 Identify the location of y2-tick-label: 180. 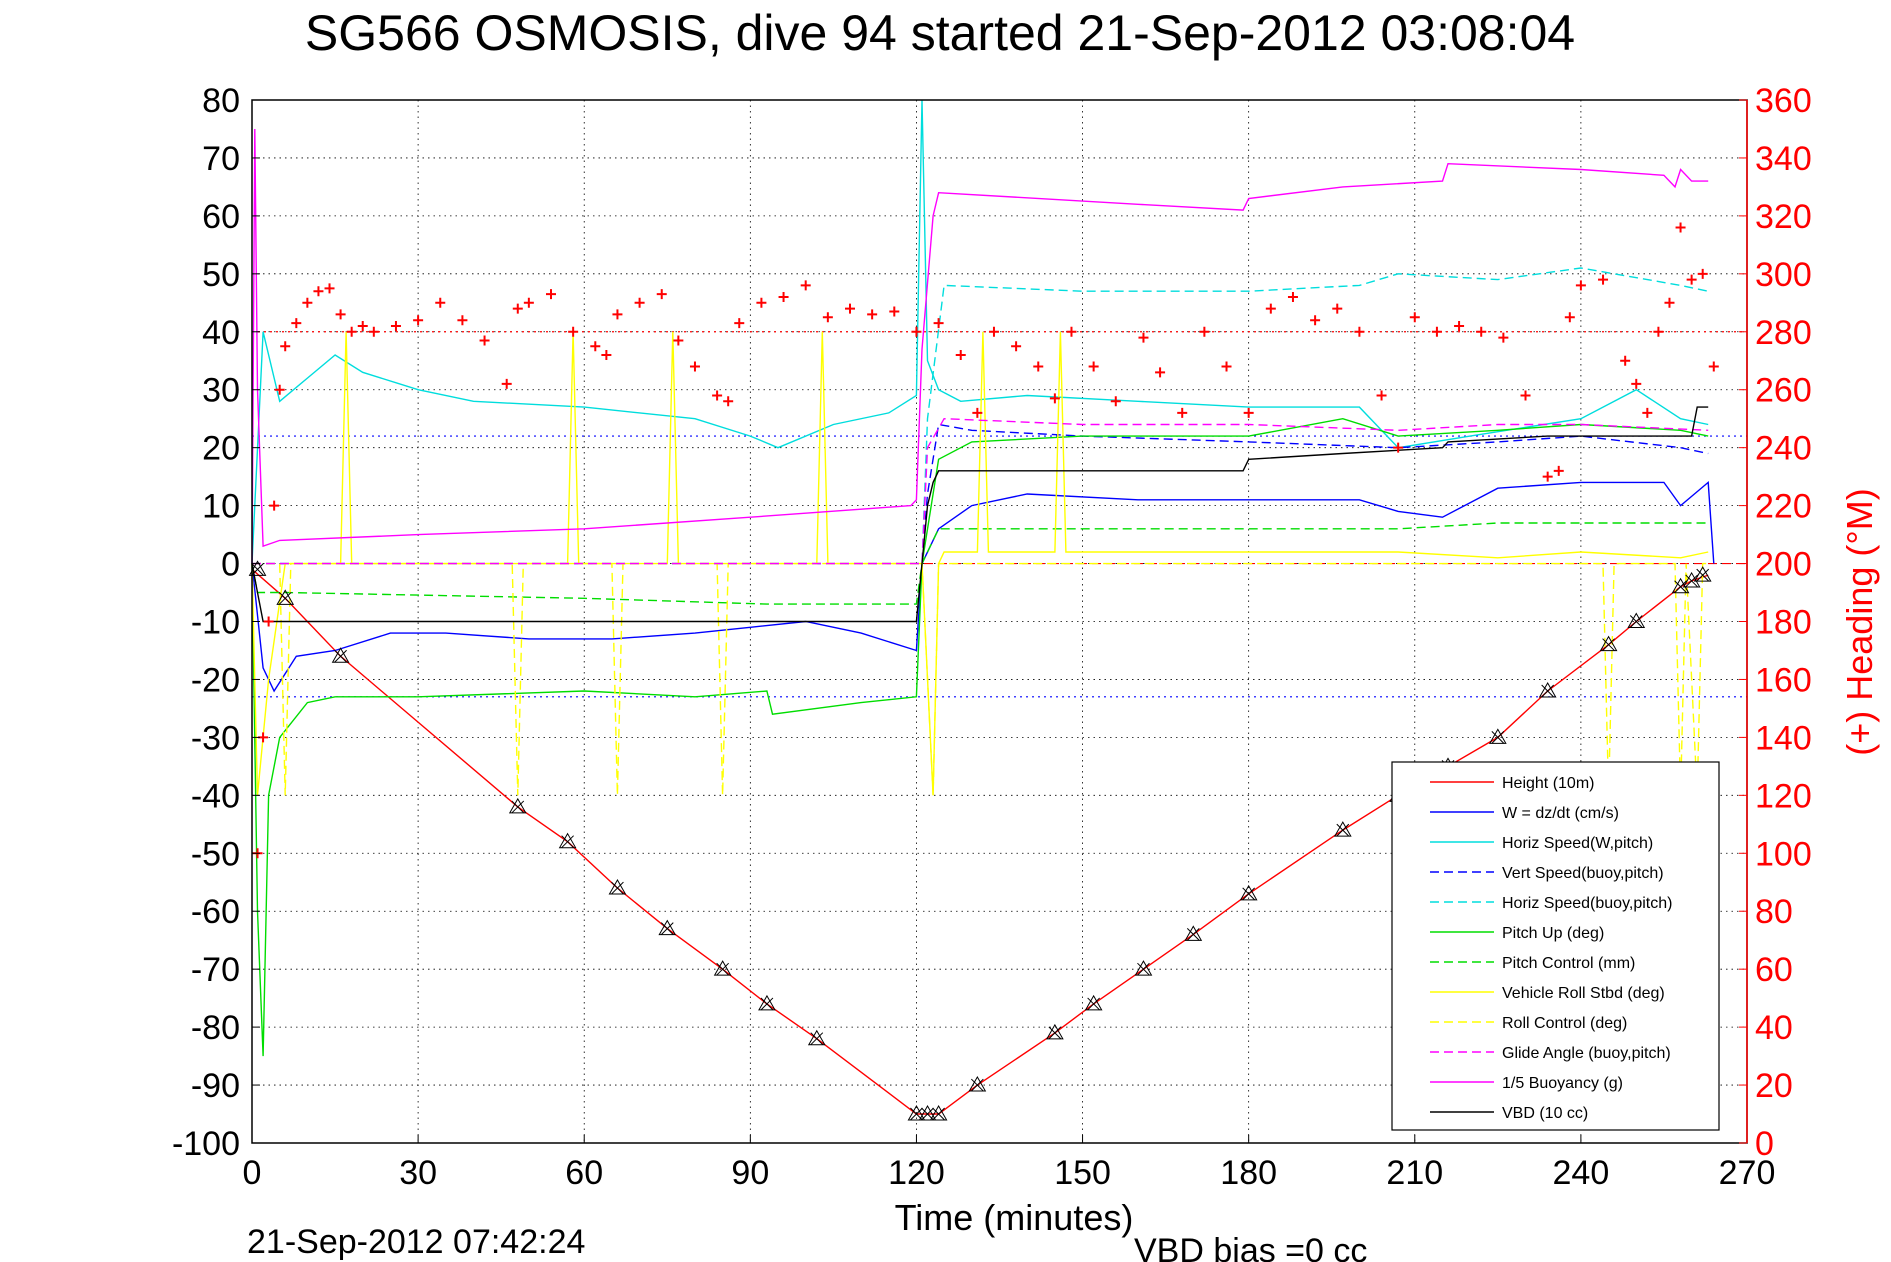
(1783, 623).